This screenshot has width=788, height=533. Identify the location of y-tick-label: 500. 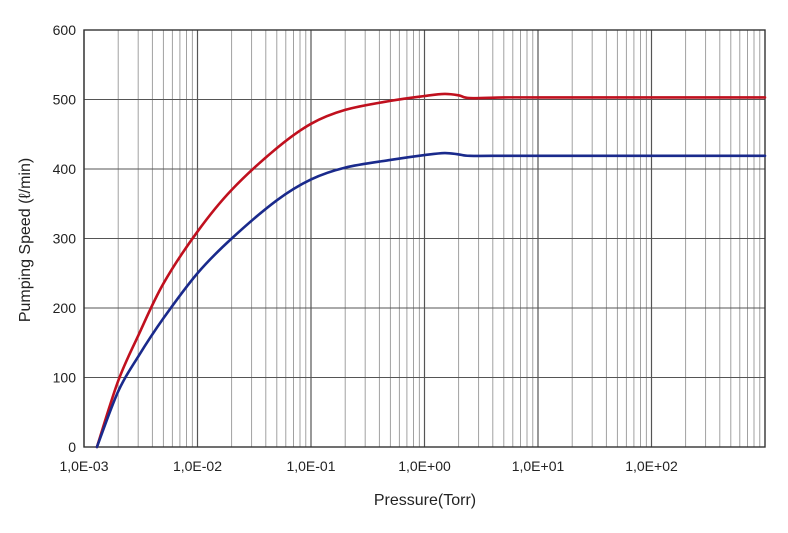
(65, 100).